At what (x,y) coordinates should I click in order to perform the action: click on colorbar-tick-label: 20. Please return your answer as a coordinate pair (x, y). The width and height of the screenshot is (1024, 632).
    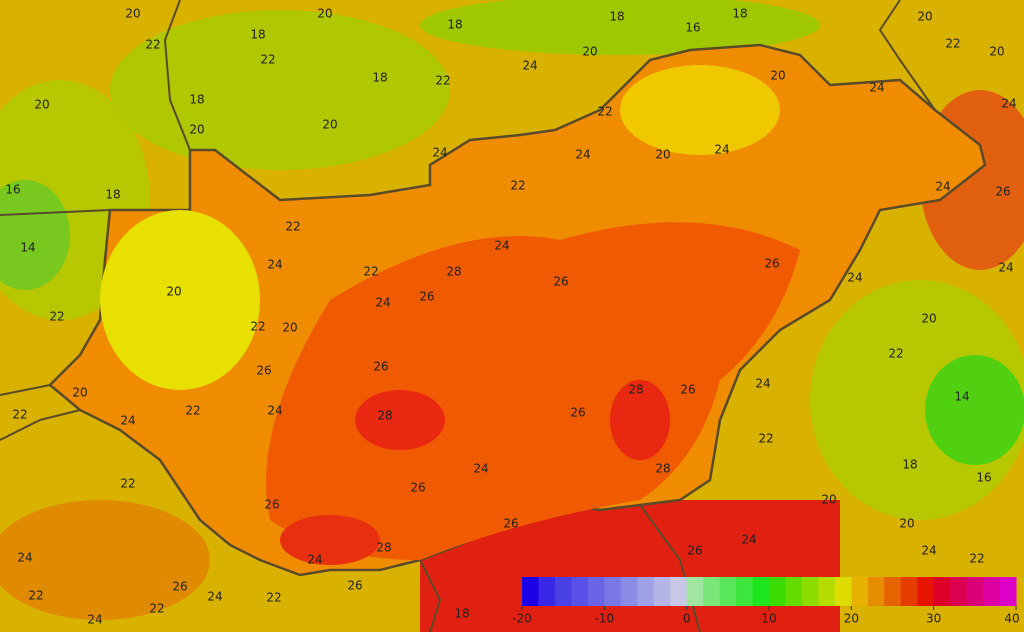
    Looking at the image, I should click on (851, 619).